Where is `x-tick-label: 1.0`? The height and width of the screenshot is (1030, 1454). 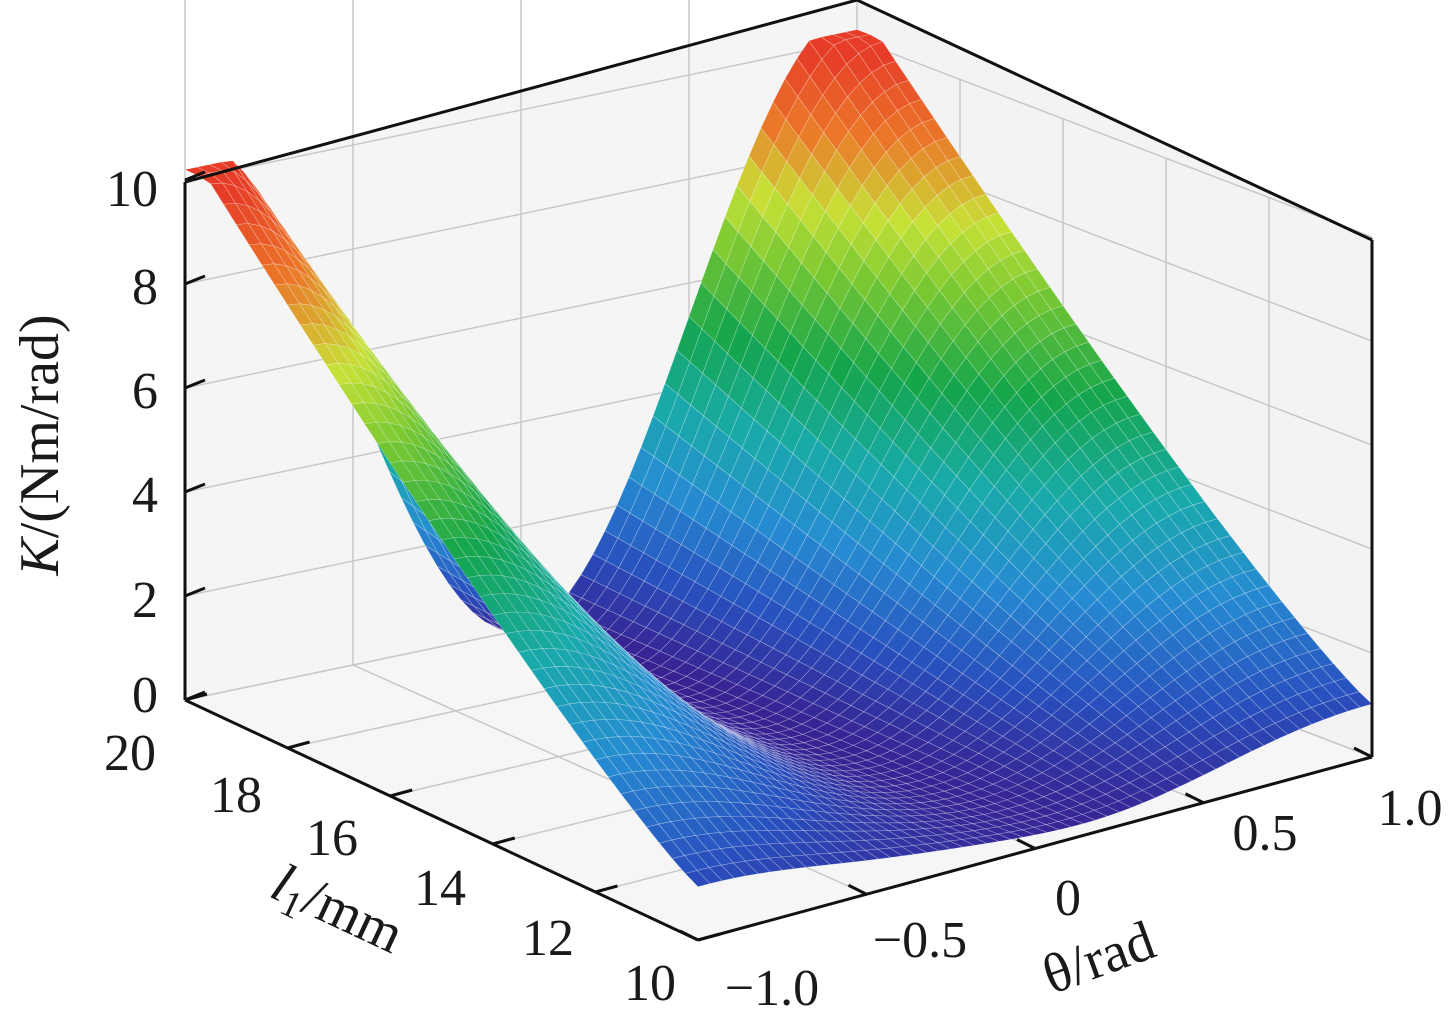 x-tick-label: 1.0 is located at coordinates (1410, 808).